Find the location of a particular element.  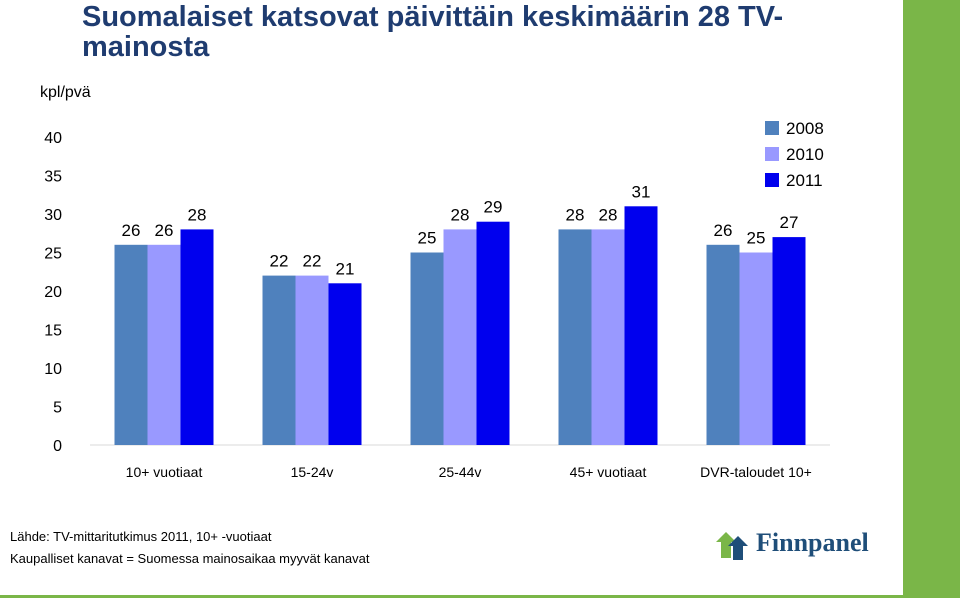

x-tick-label: 10+ vuotiaat is located at coordinates (164, 472).